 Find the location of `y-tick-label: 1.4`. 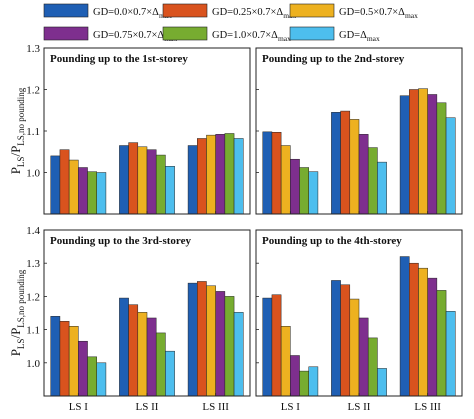

y-tick-label: 1.4 is located at coordinates (33, 231).